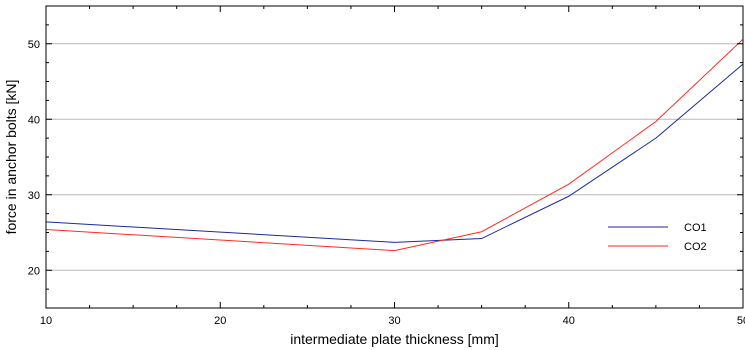 This screenshot has height=350, width=745. Describe the element at coordinates (34, 271) in the screenshot. I see `y-tick-label: 20` at that location.